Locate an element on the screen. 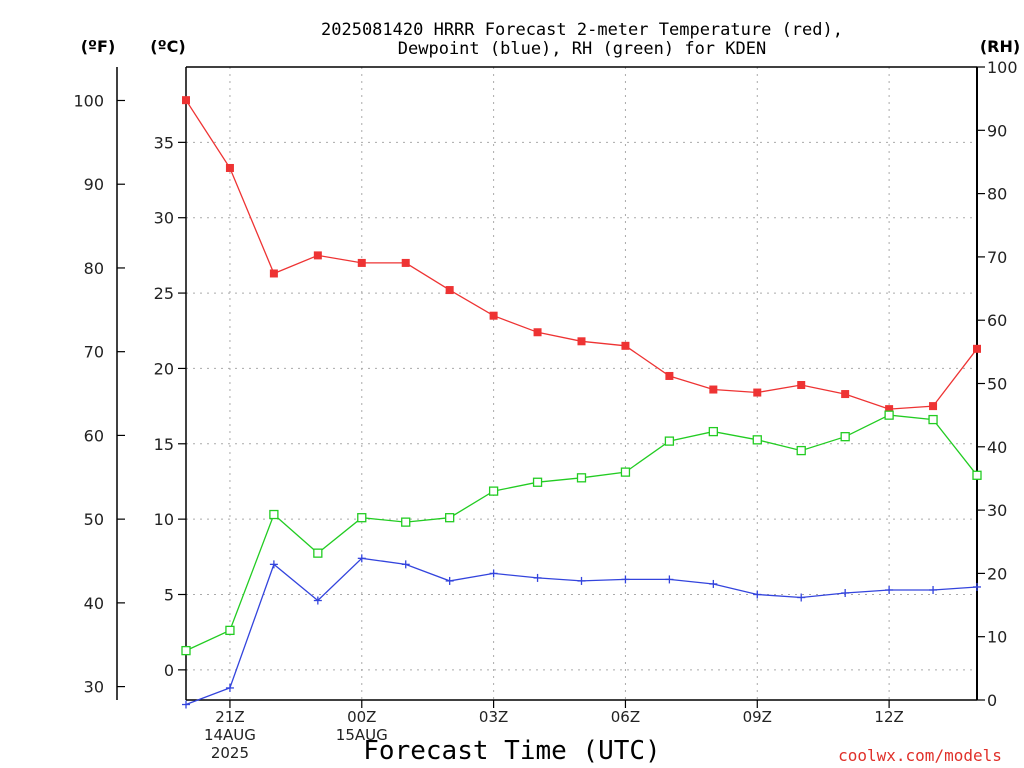  fahrenheit-tick-label: 50 is located at coordinates (94, 519).